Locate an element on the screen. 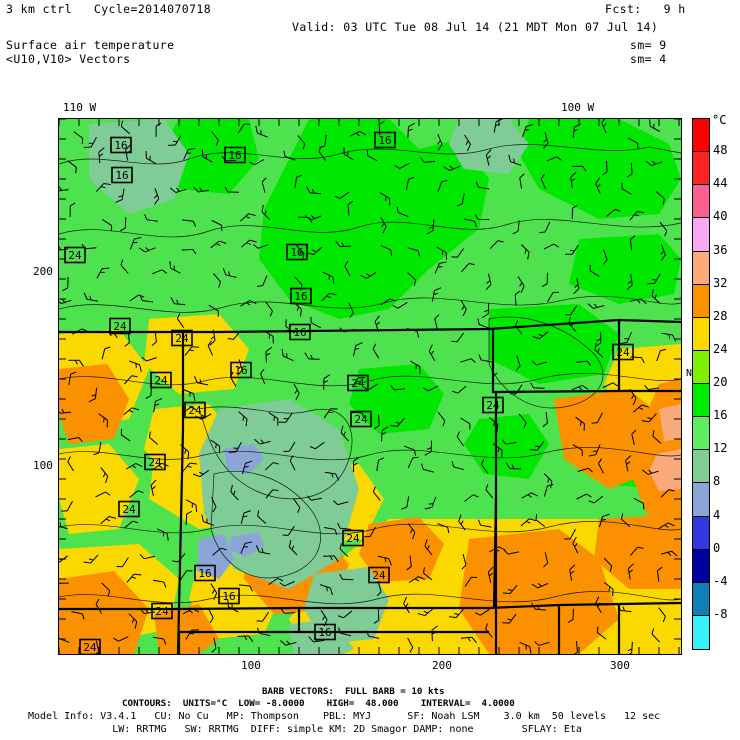 The height and width of the screenshot is (740, 740). colorbar-tick-label: 16 is located at coordinates (720, 415).